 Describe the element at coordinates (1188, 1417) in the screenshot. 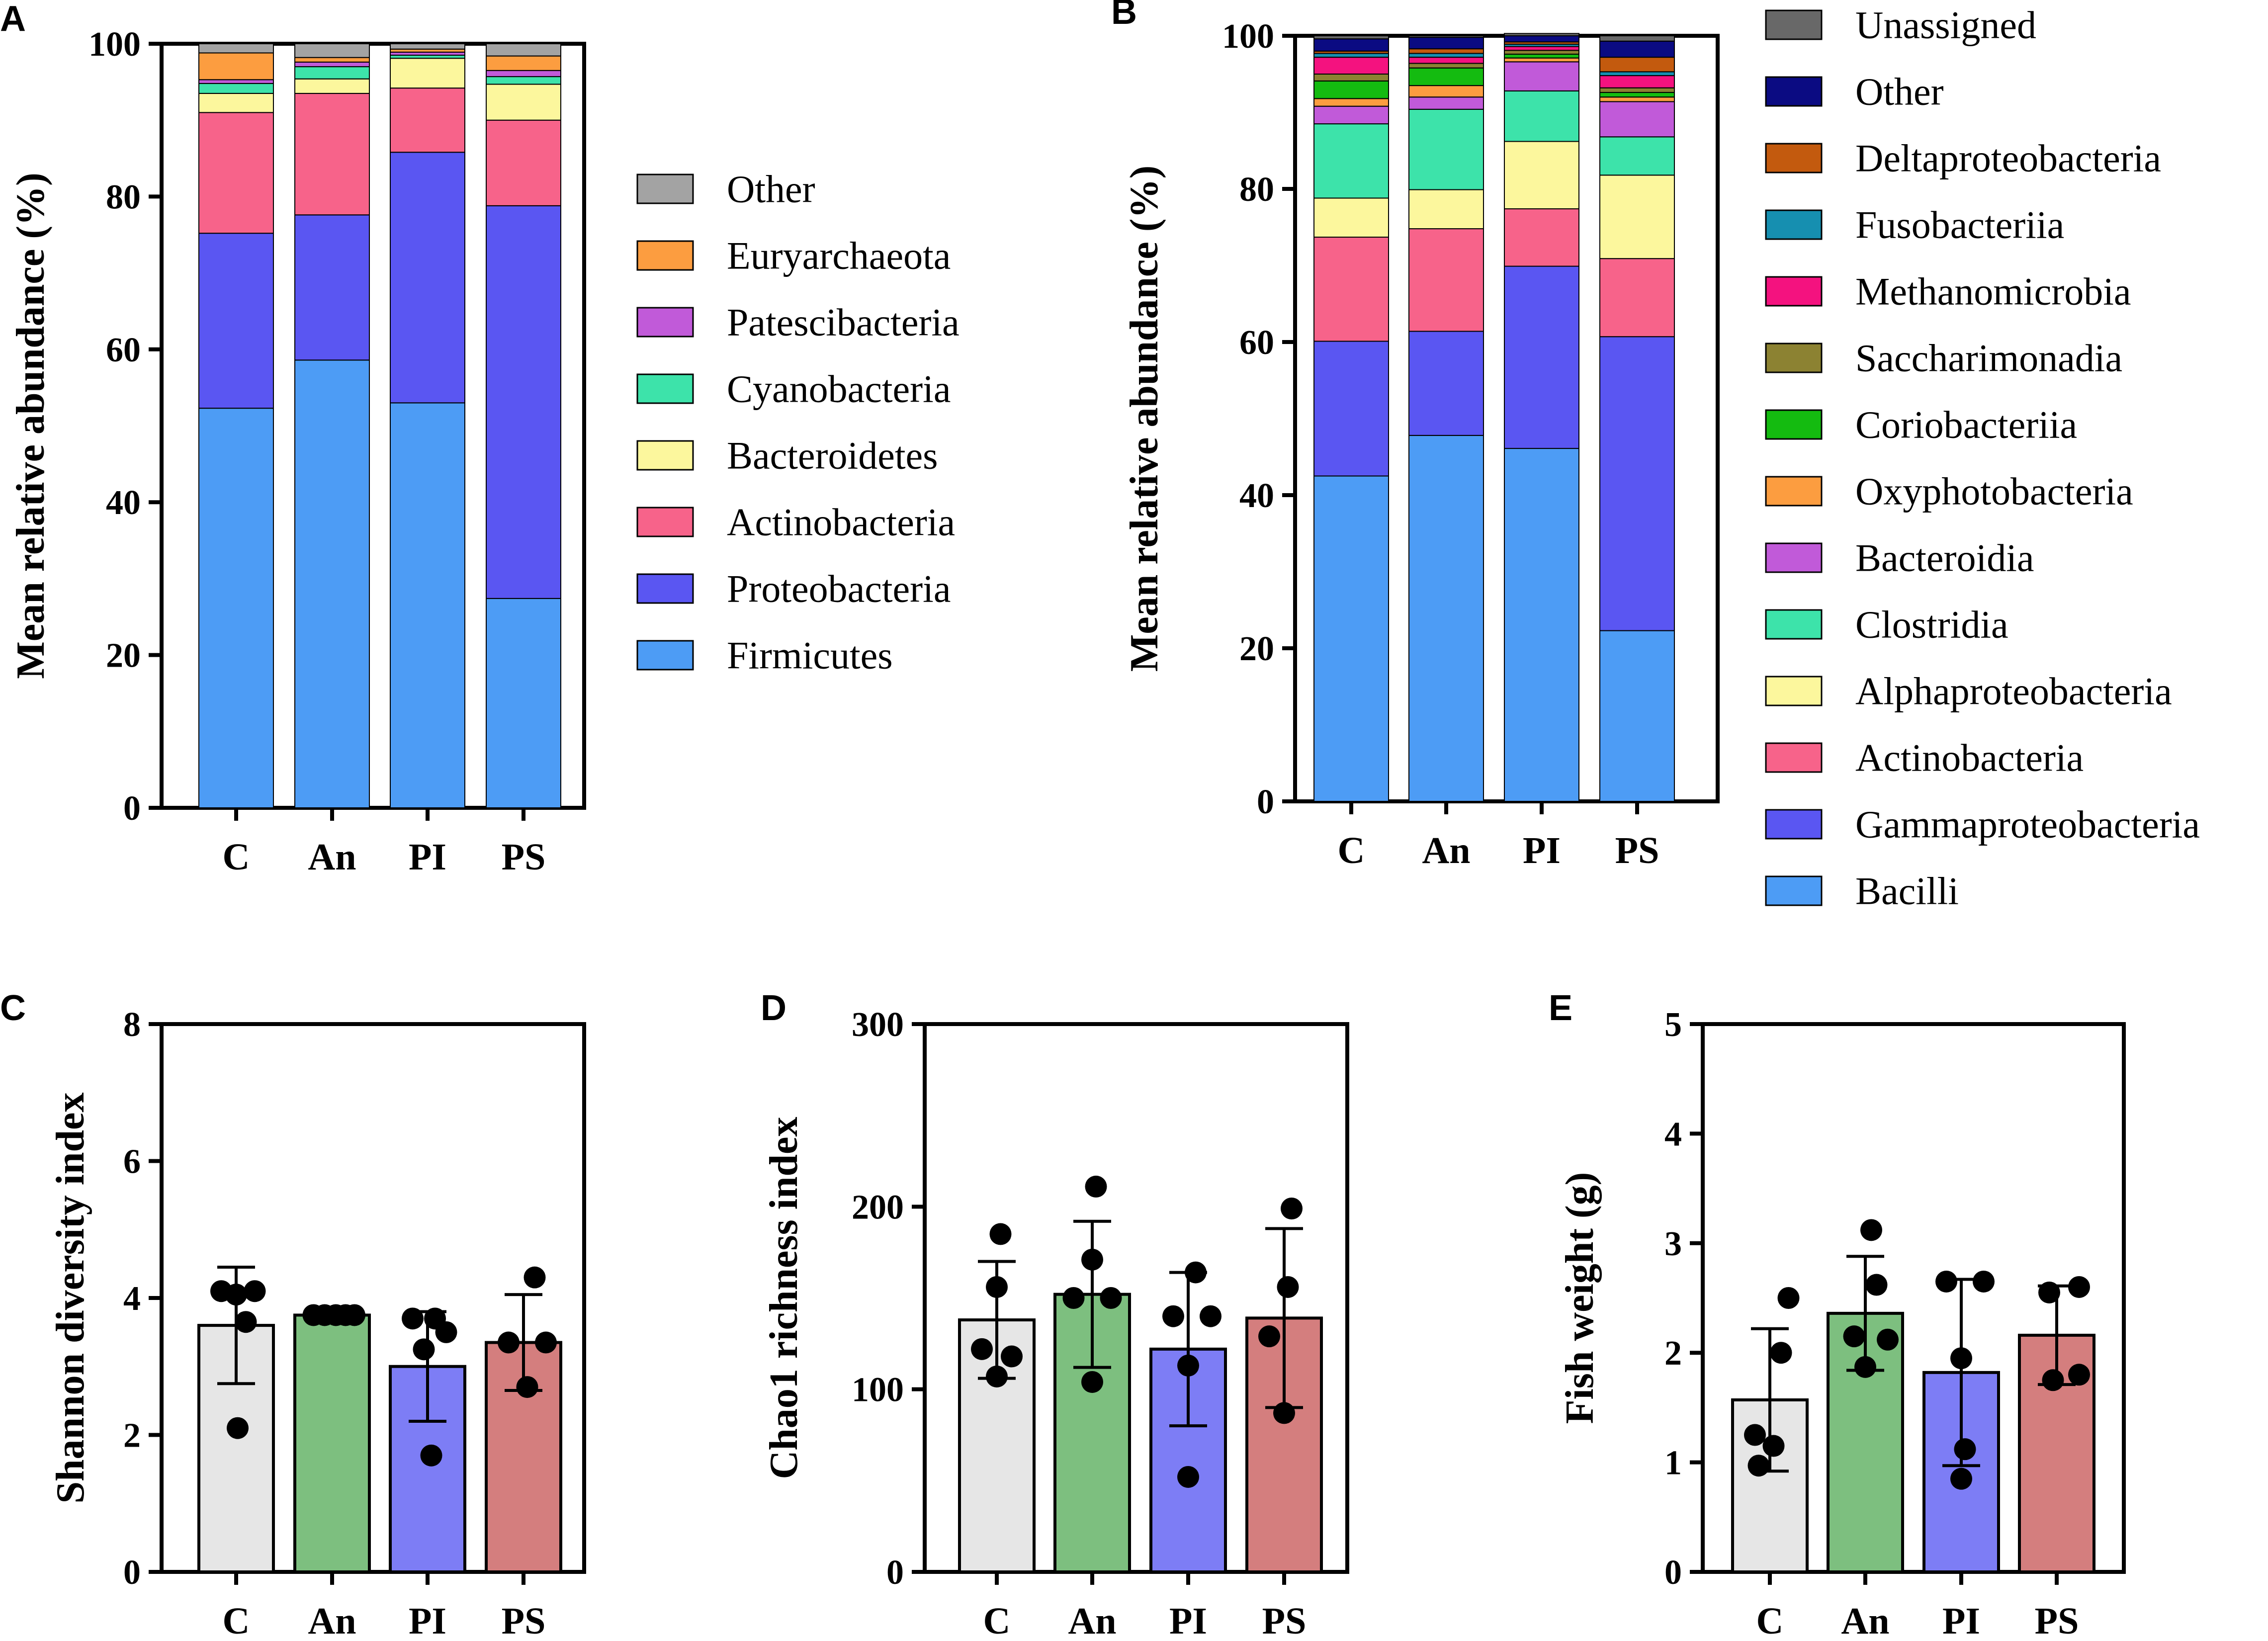

I see `bar-group-PI` at that location.